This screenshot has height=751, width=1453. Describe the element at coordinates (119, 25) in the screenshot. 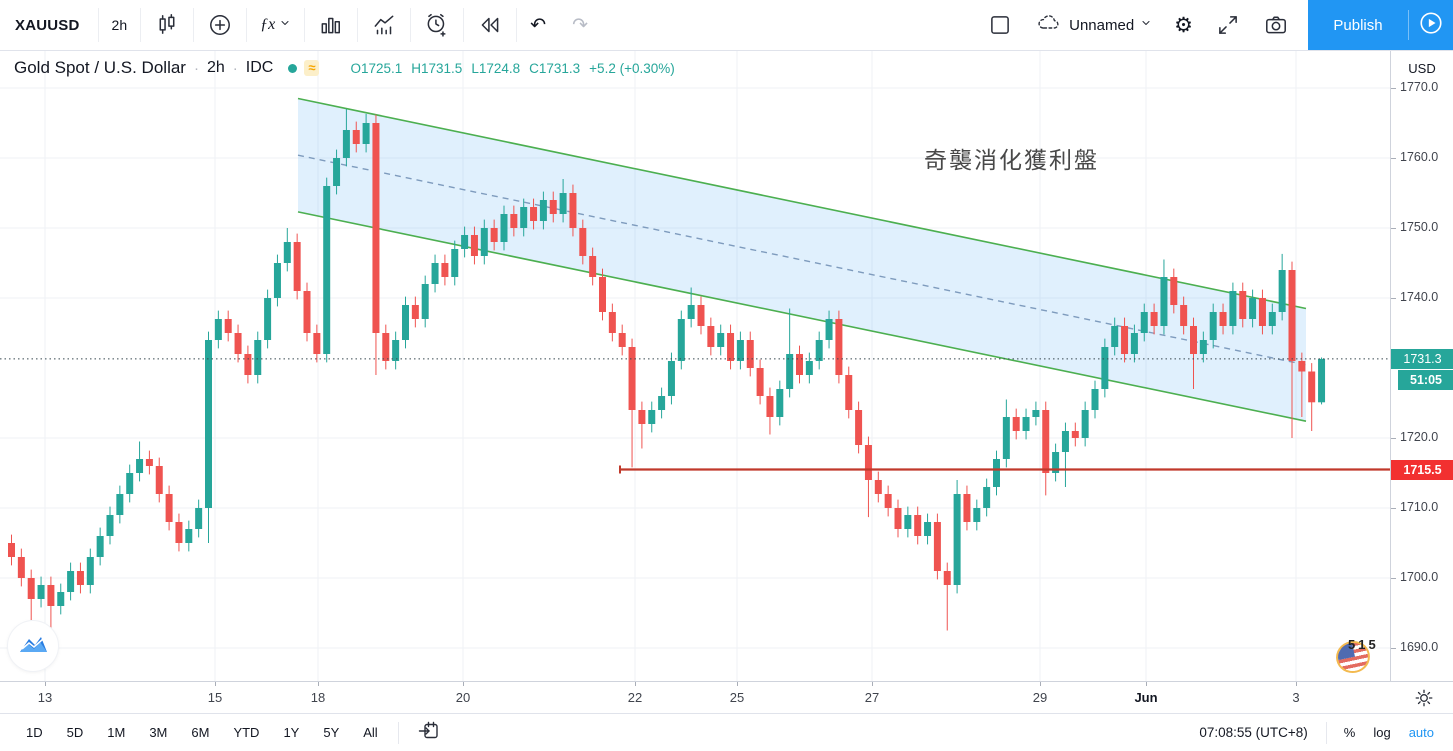

I see `interval-button: 2h` at that location.